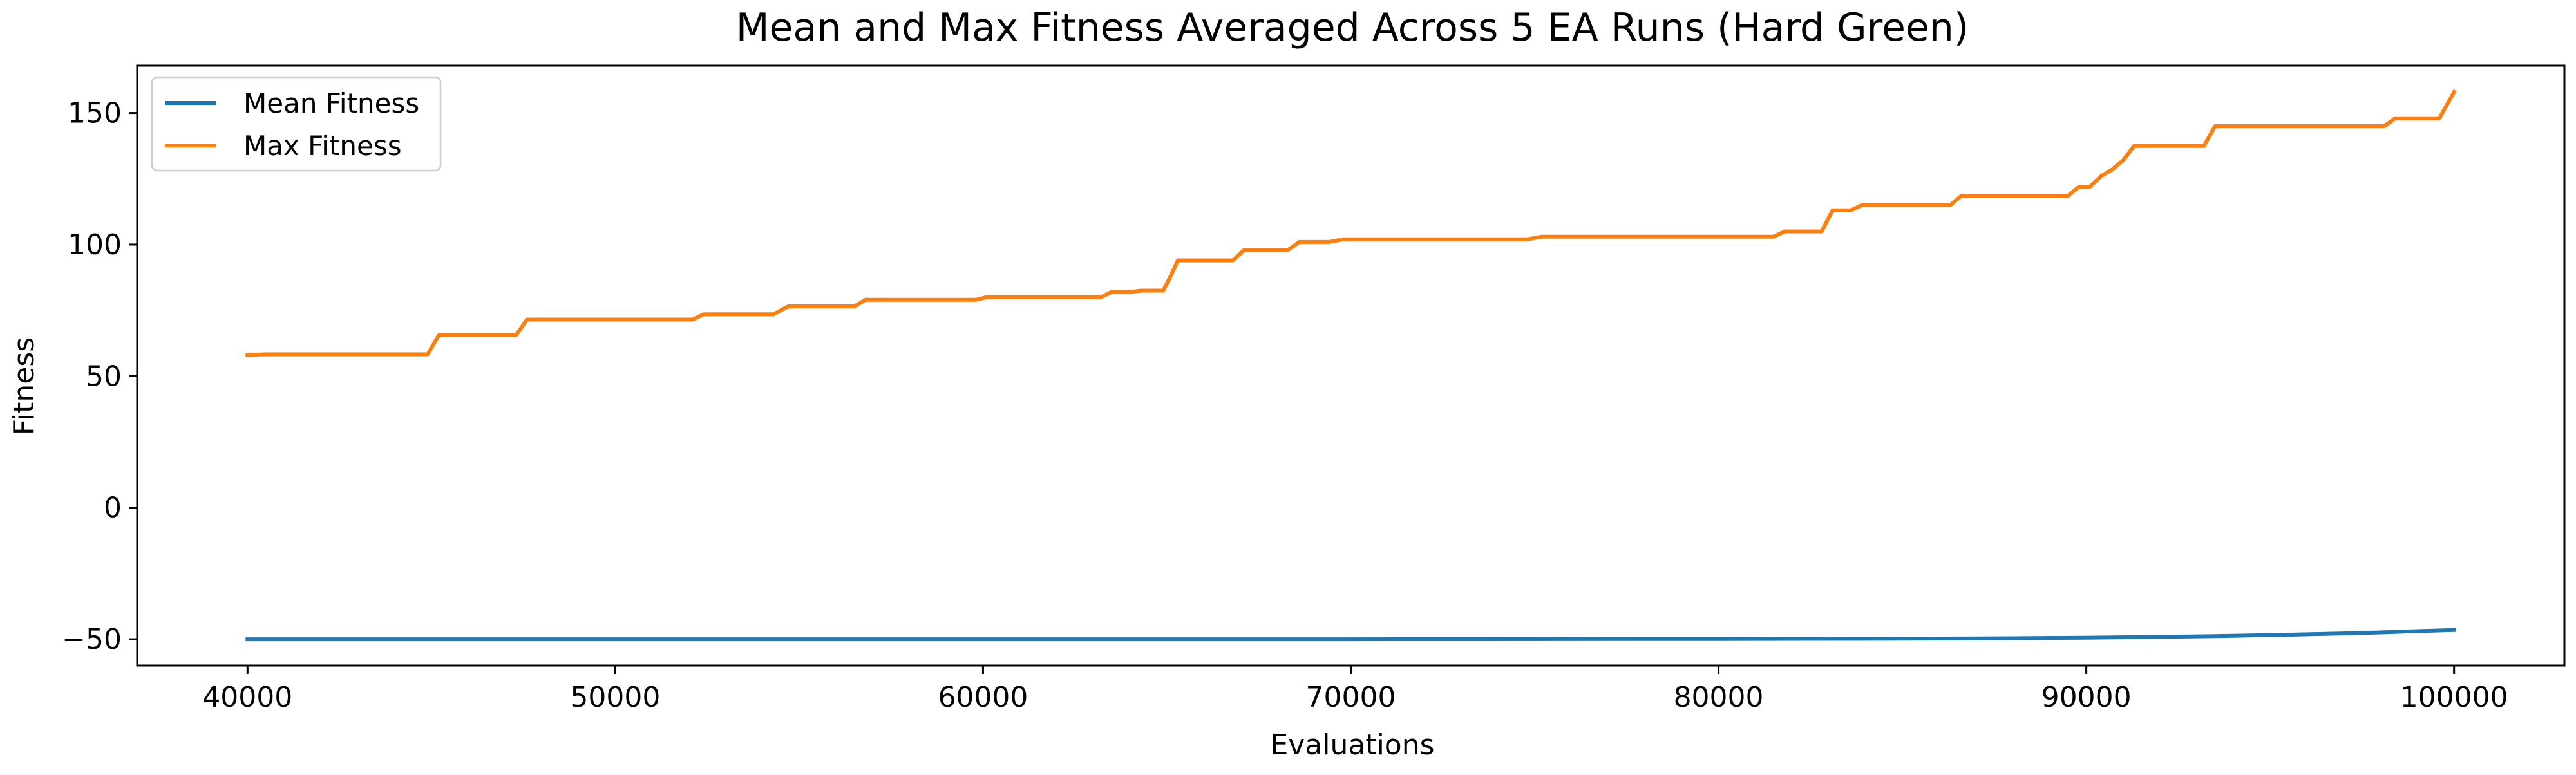 This screenshot has width=2576, height=775. I want to click on x-tick-label: 70000, so click(1351, 697).